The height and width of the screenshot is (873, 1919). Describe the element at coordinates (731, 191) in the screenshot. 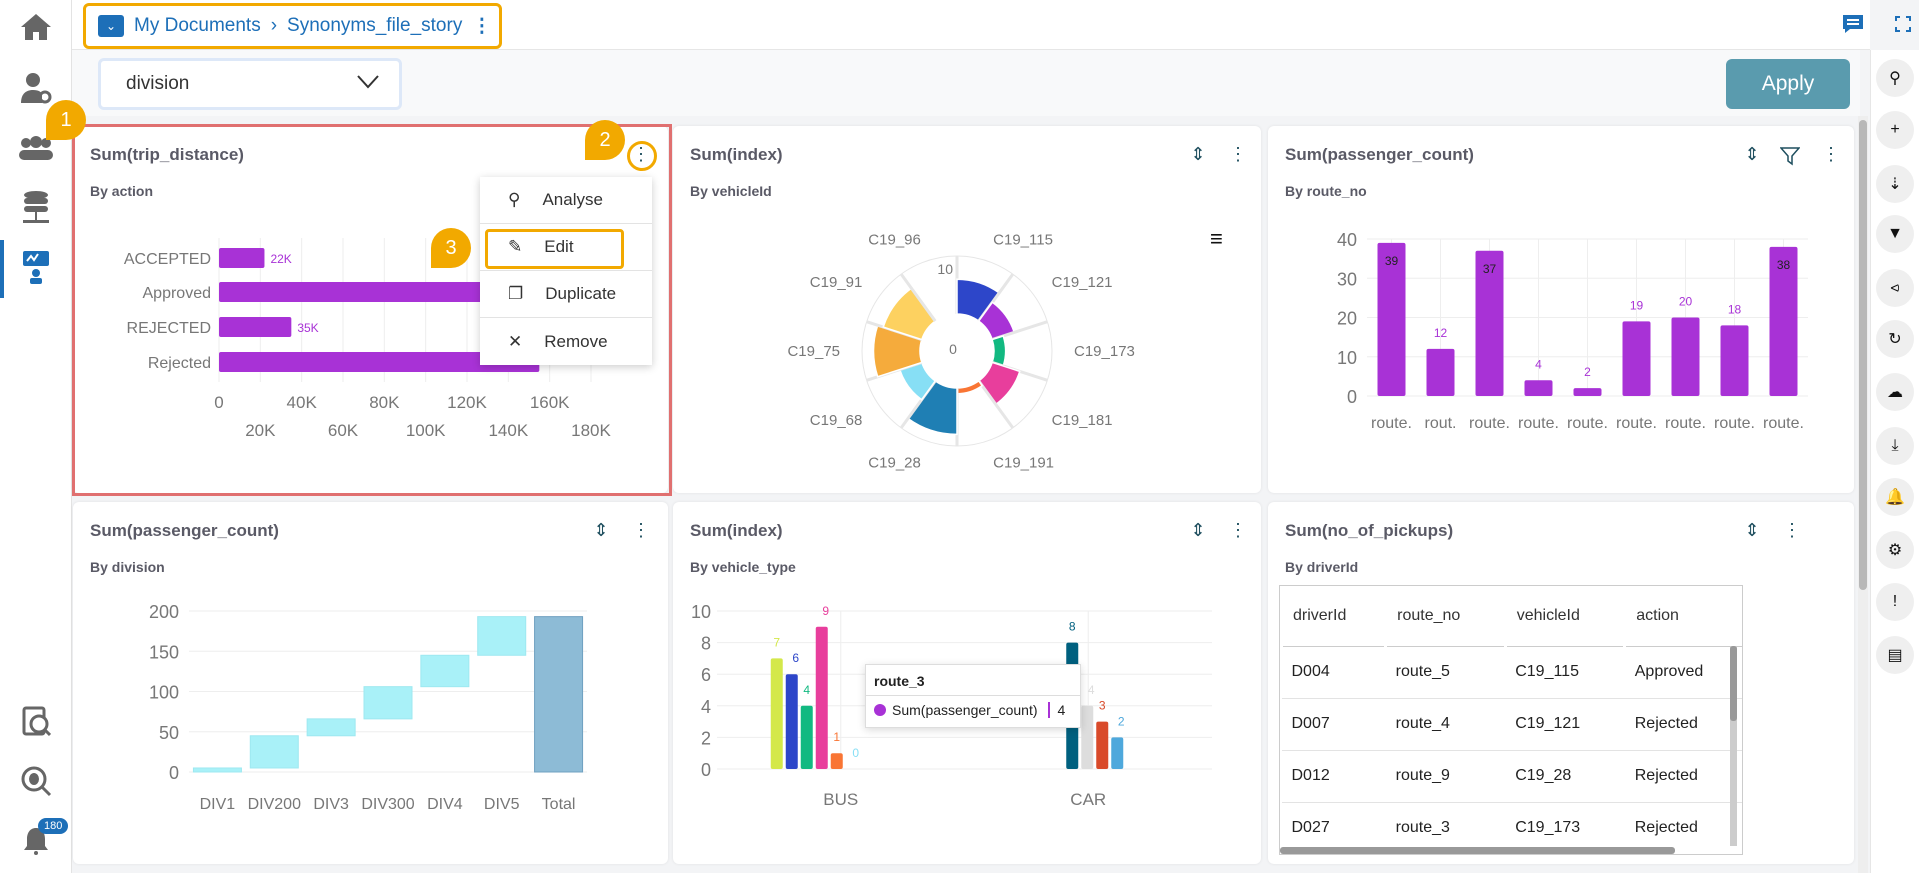

I see `panel-subtitle: By vehicleId` at that location.